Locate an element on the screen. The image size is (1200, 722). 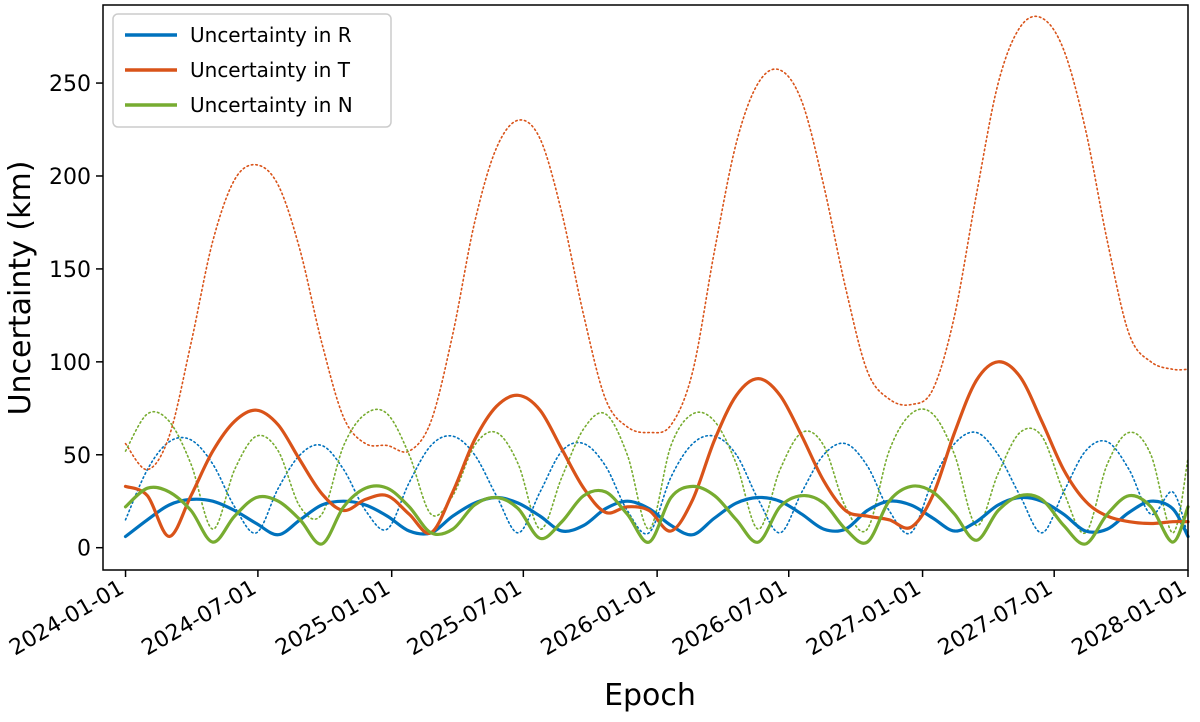
x-tick-label: 2024-07-01 is located at coordinates (199, 619).